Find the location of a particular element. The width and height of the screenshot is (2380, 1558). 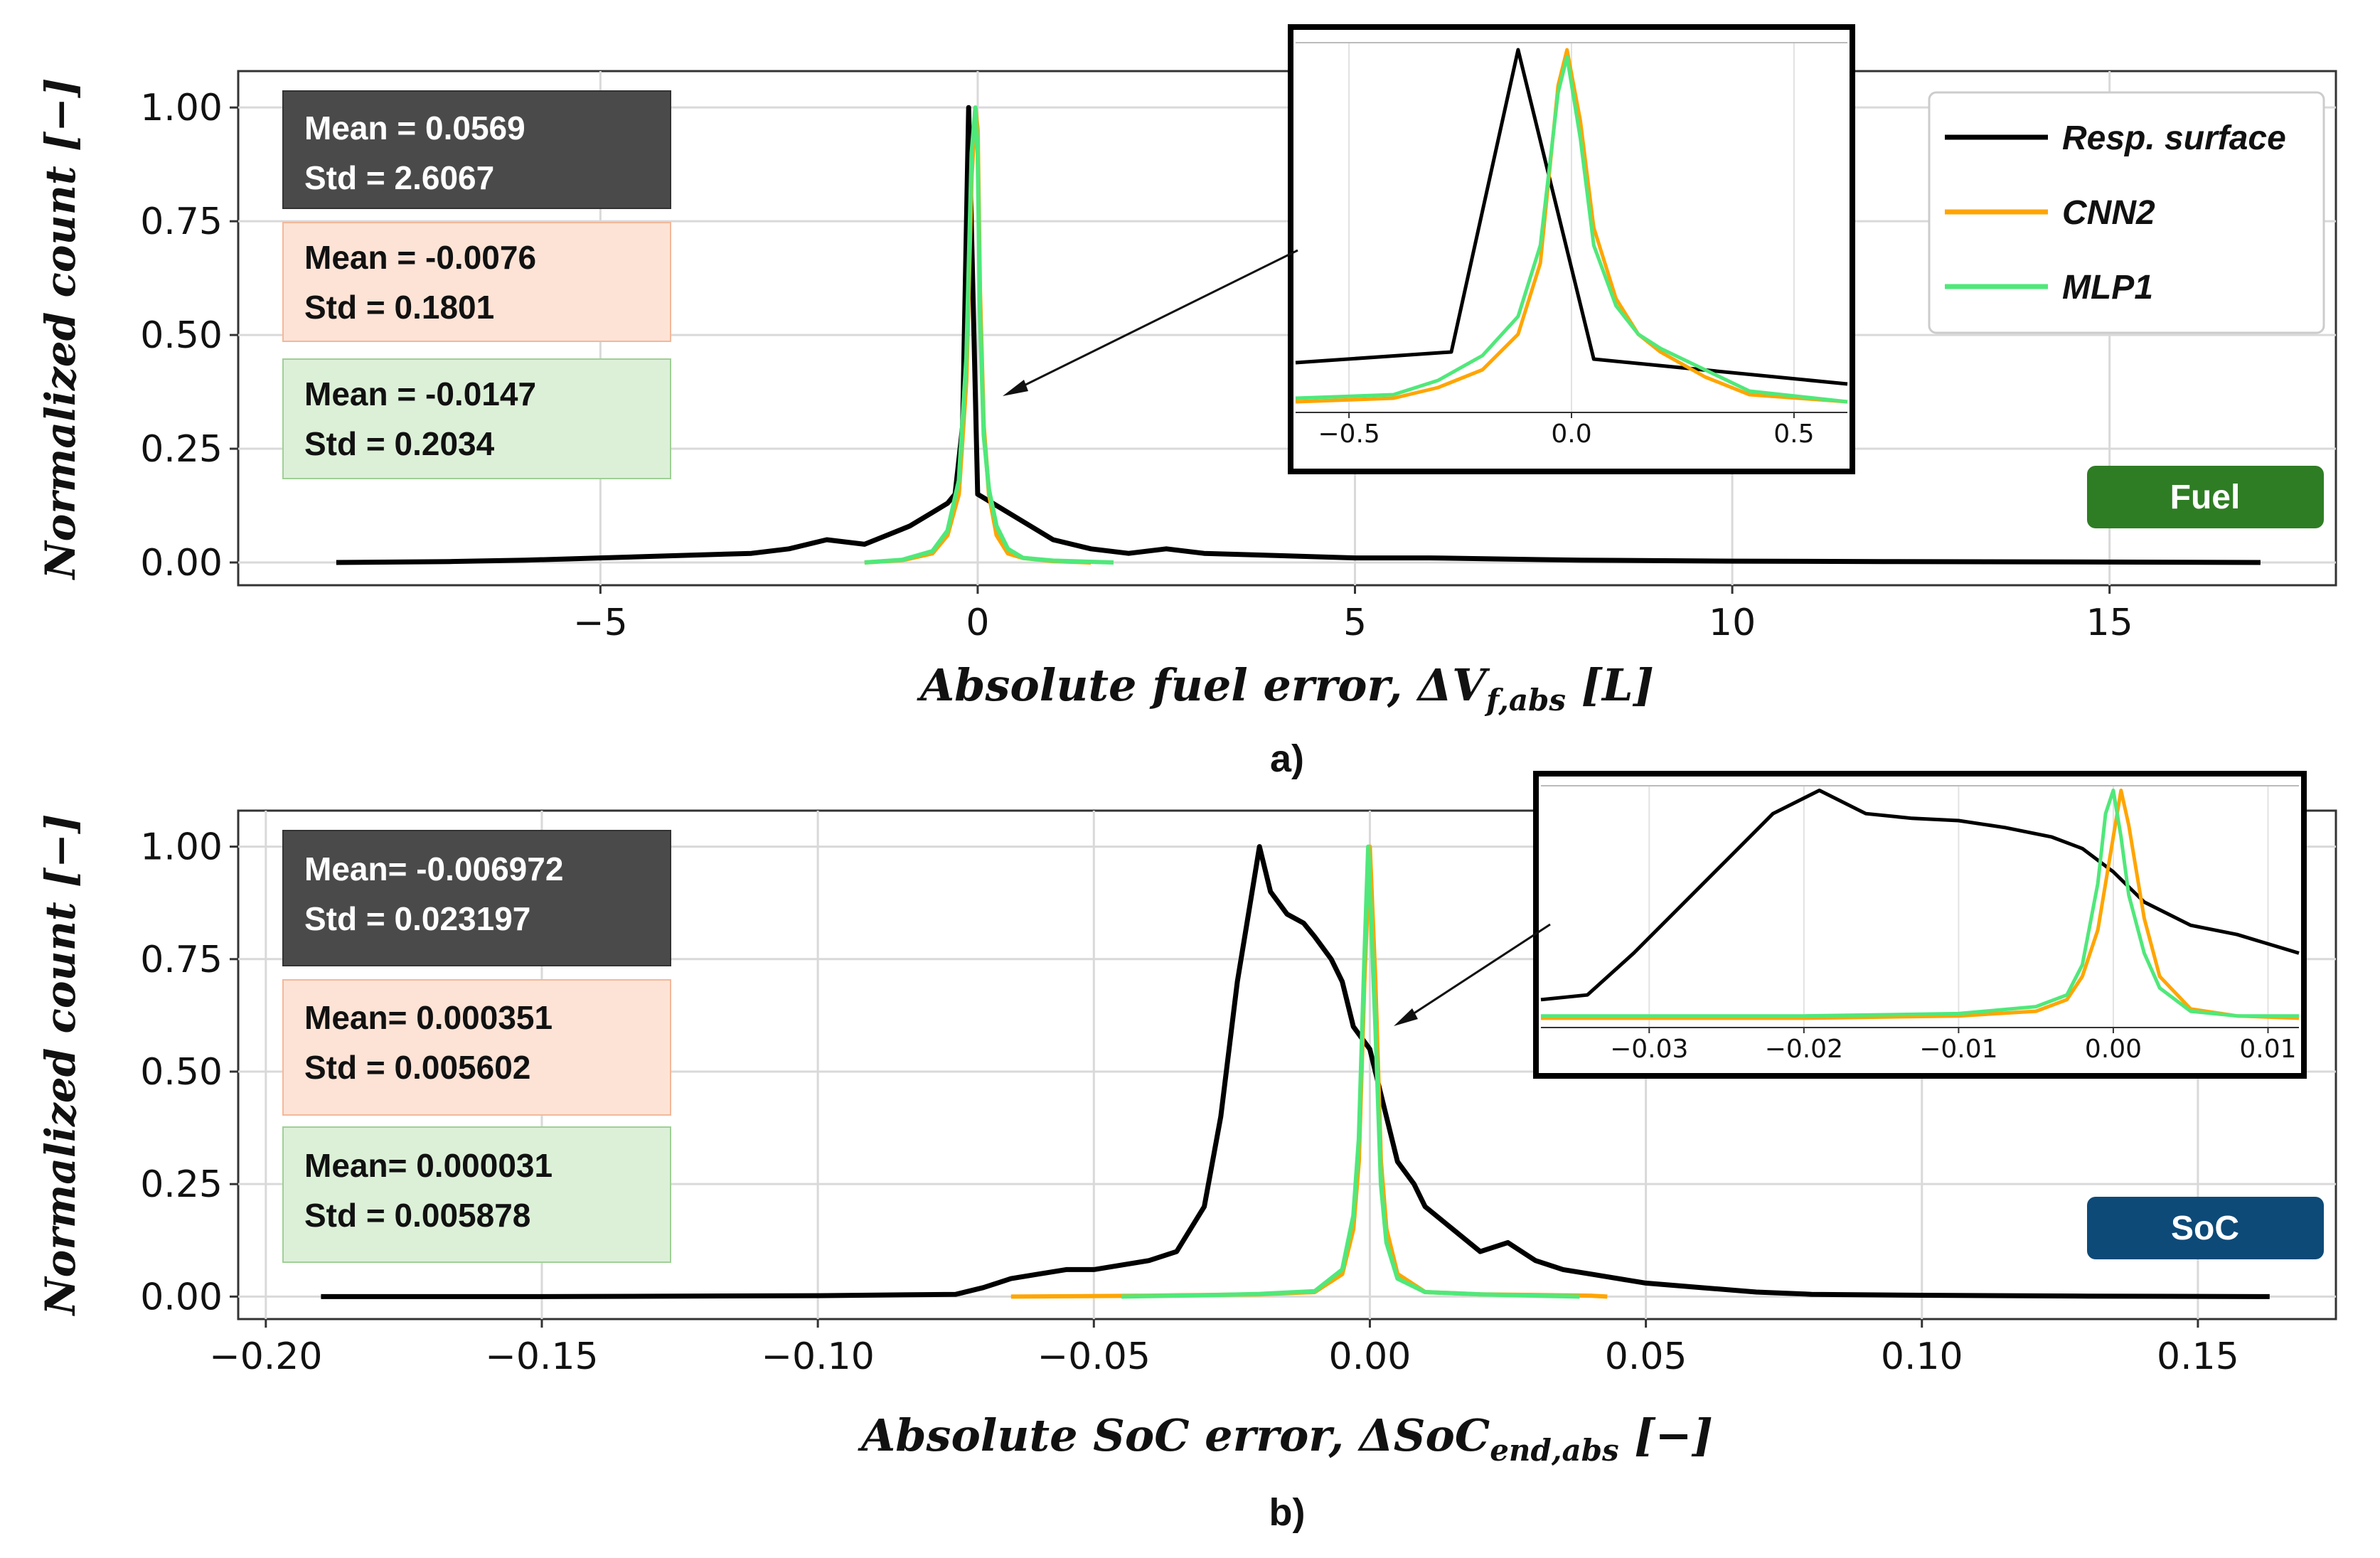

y-axis-label-b: Normalized count [−] is located at coordinates (60, 1065).